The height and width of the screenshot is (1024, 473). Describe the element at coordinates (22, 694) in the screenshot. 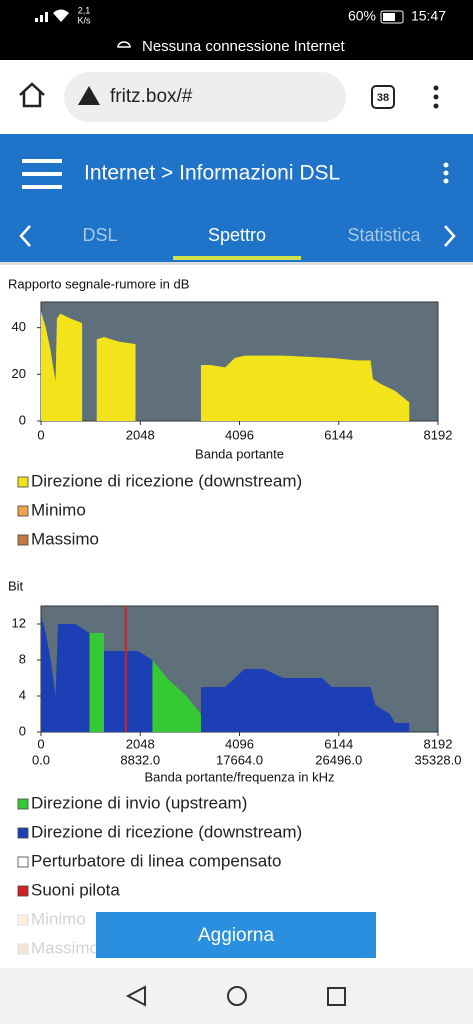

I see `y-tick-label: 4` at that location.